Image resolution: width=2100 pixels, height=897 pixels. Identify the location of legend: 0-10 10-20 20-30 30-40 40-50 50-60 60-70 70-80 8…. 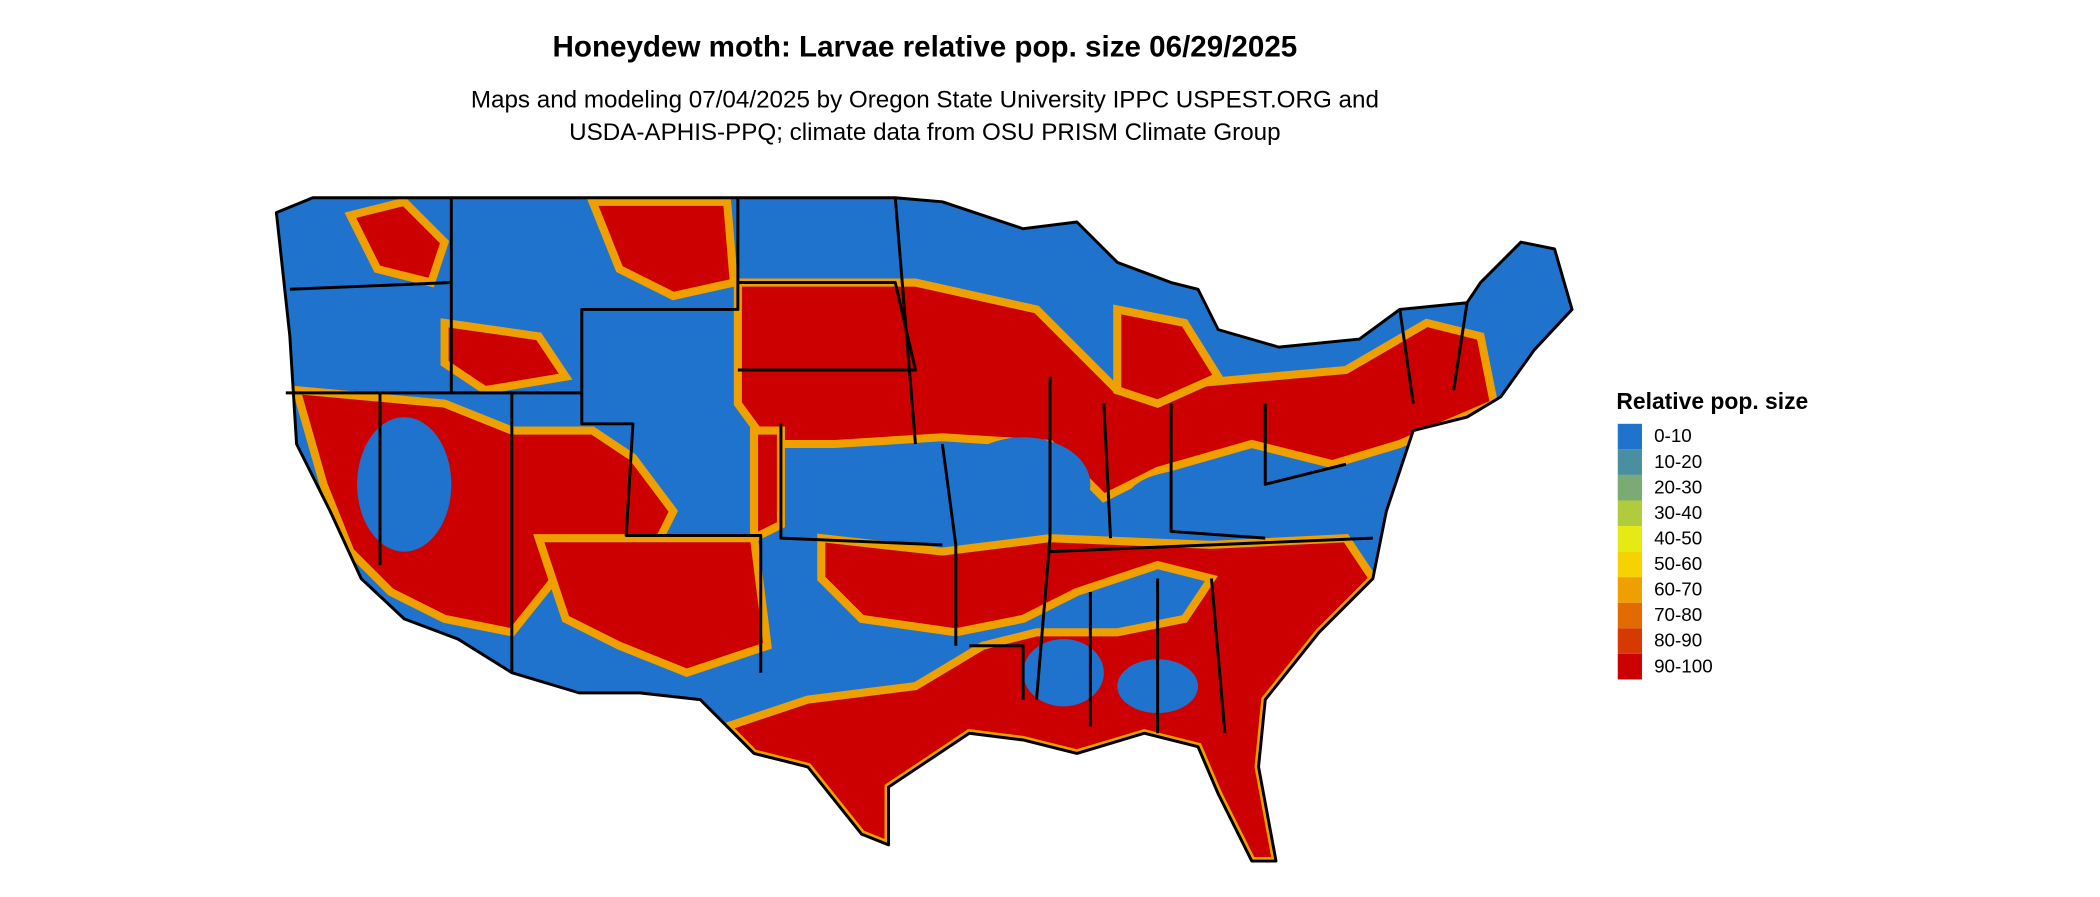
(1665, 551).